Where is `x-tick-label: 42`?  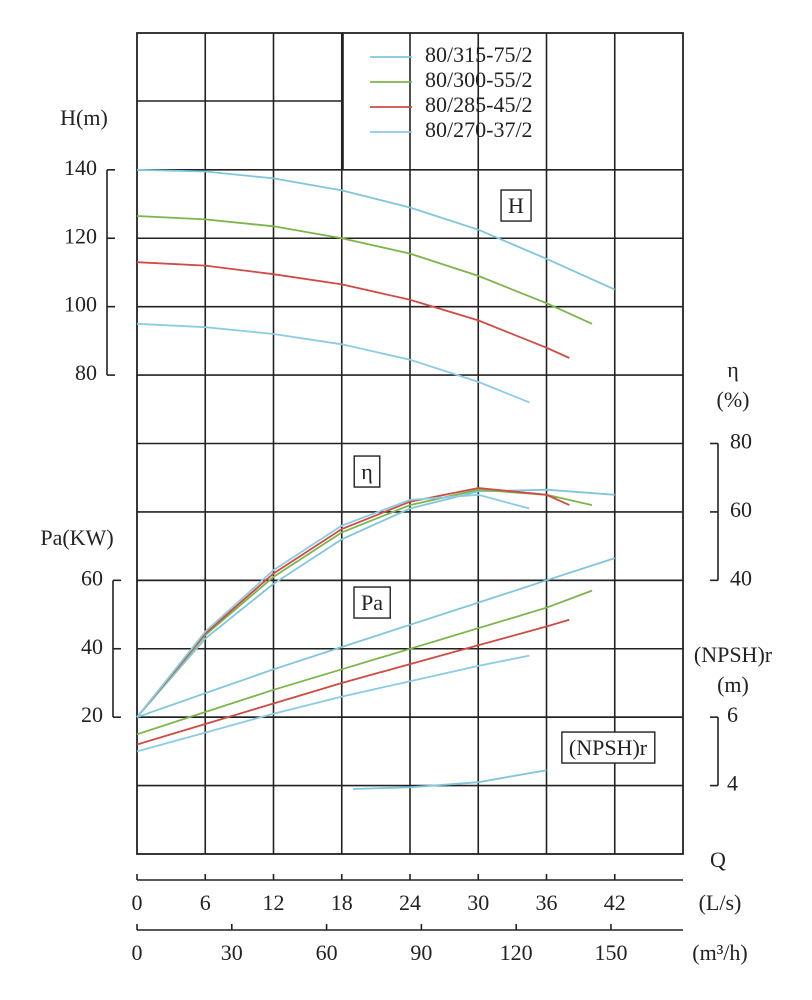 x-tick-label: 42 is located at coordinates (615, 902).